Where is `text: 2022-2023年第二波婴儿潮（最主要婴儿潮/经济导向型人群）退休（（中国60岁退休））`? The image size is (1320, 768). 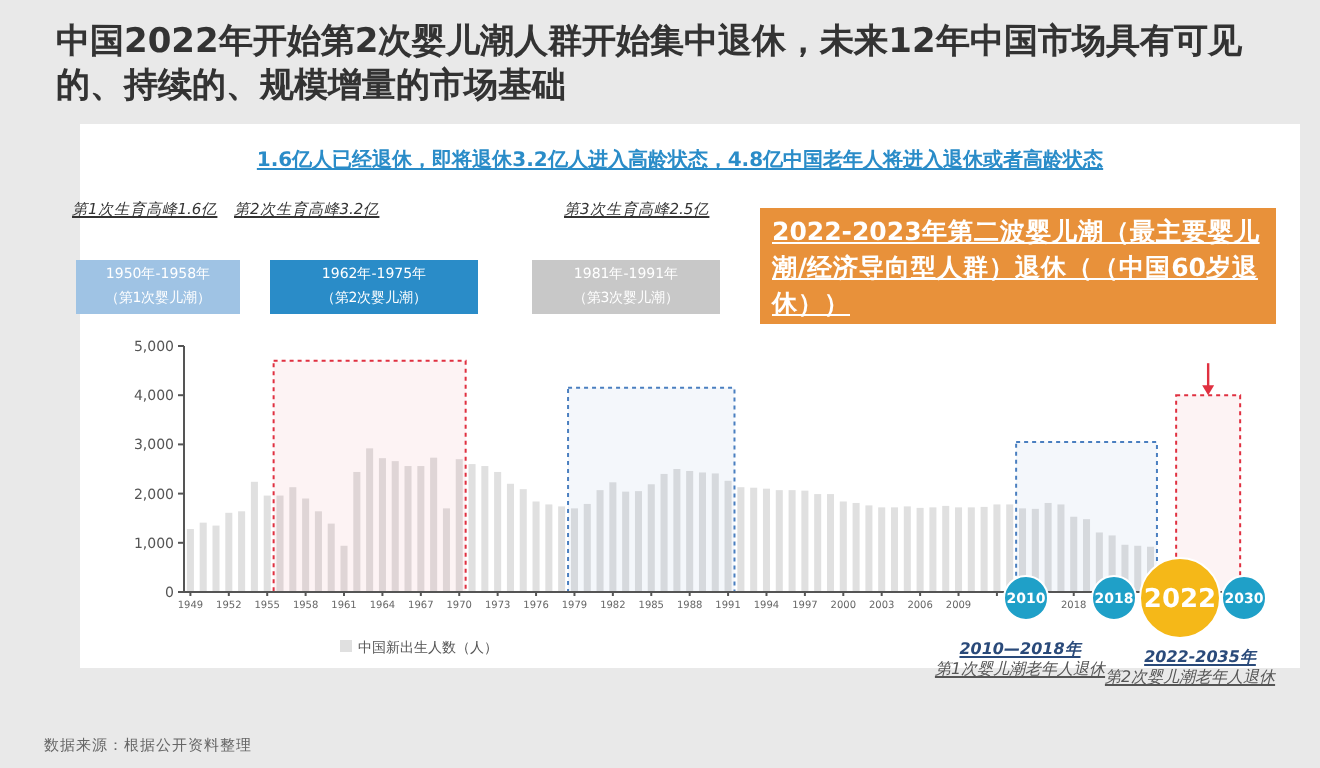 text: 2022-2023年第二波婴儿潮（最主要婴儿潮/经济导向型人群）退休（（中国60岁退休）） is located at coordinates (1018, 266).